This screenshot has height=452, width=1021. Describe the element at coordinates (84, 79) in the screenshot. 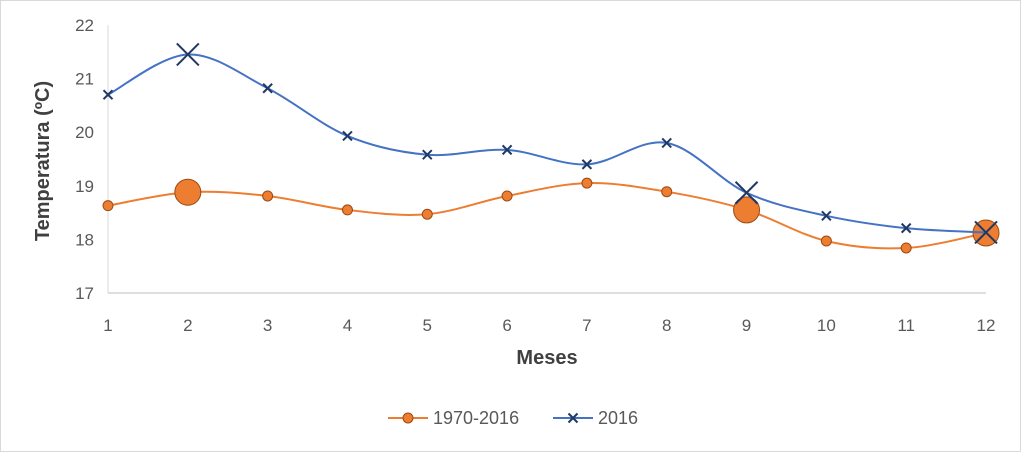

I see `y-tick-label: 21` at that location.